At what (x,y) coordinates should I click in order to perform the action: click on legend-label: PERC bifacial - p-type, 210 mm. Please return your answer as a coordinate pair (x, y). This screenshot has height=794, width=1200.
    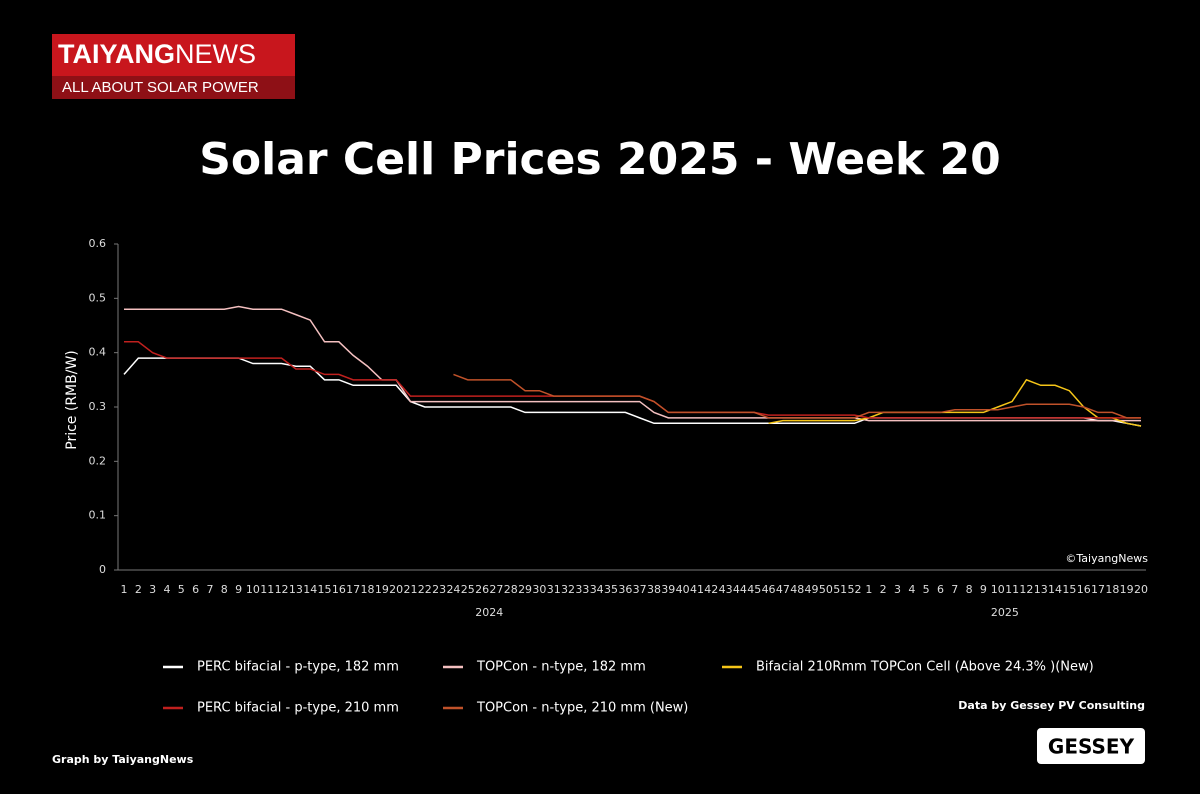
    Looking at the image, I should click on (298, 708).